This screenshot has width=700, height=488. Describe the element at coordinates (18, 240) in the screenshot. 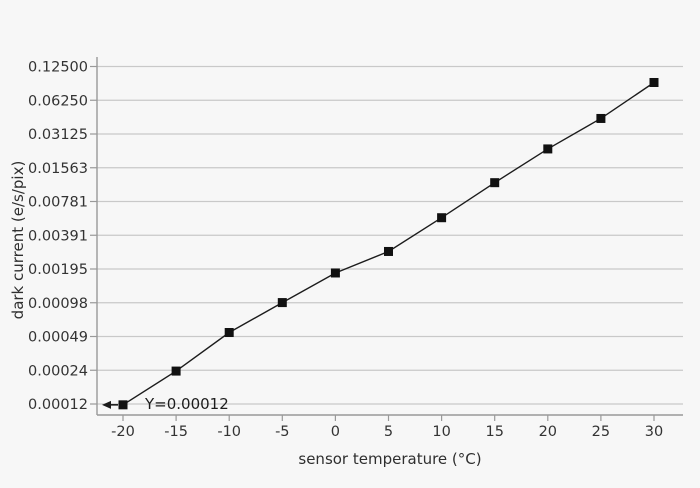

I see `y-axis-title: dark current (e/s/pix)` at that location.